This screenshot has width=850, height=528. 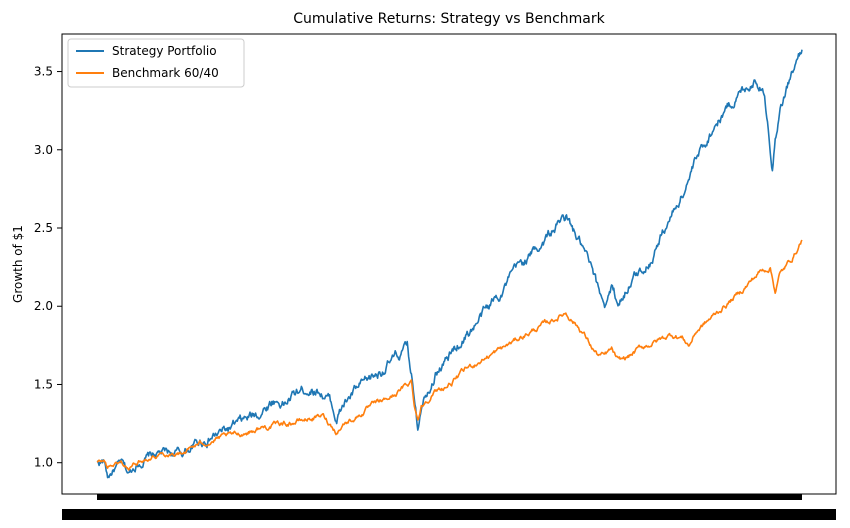 I want to click on legend: Strategy Portfolio Benchmark 60/40, so click(x=156, y=63).